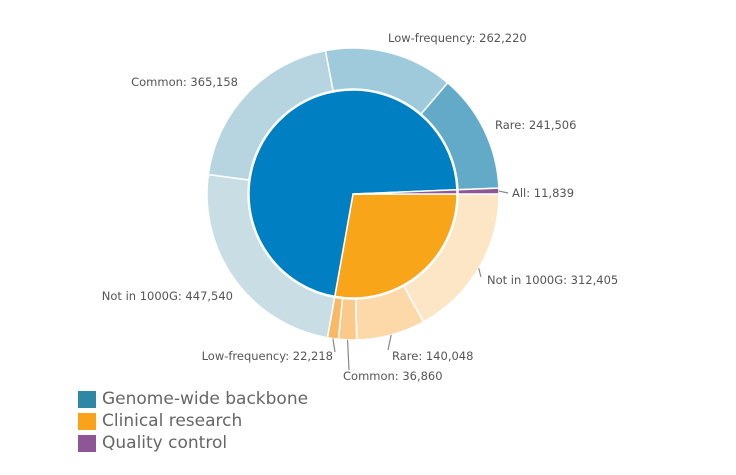 The height and width of the screenshot is (475, 736). I want to click on legend-label: Genome-wide backbone, so click(205, 399).